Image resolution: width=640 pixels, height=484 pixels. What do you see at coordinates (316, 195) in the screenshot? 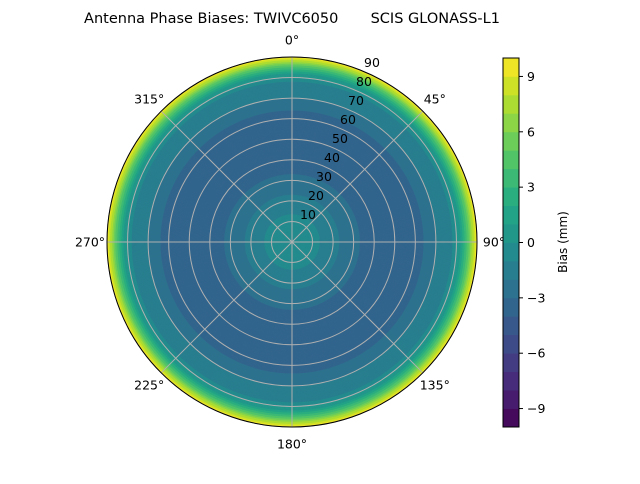
I see `radial-tick-label: 20` at bounding box center [316, 195].